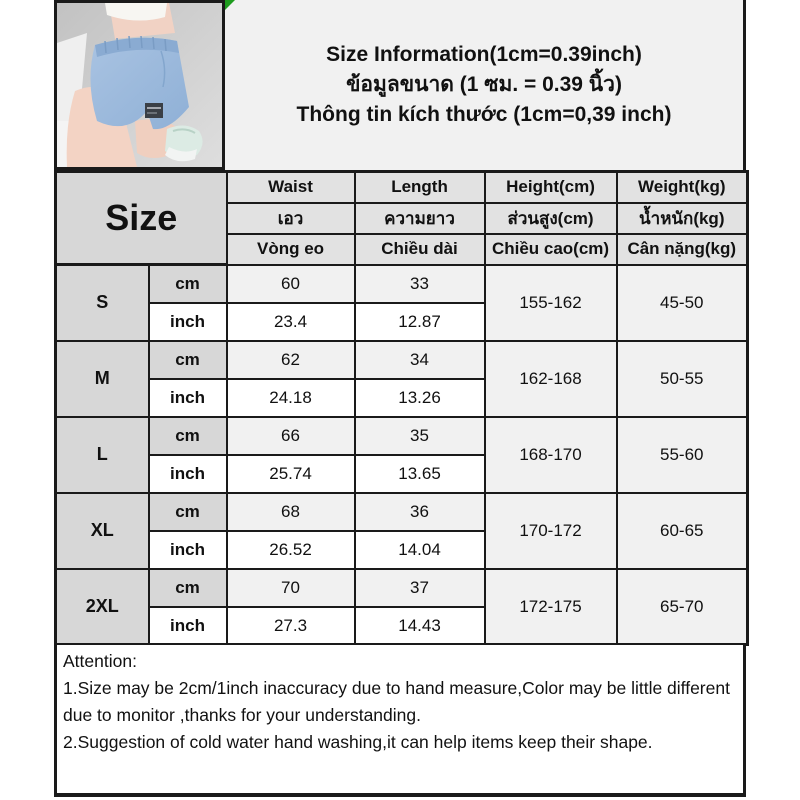 The height and width of the screenshot is (800, 800). What do you see at coordinates (550, 249) in the screenshot?
I see `col-header-height-vi: Chiều cao(cm)` at bounding box center [550, 249].